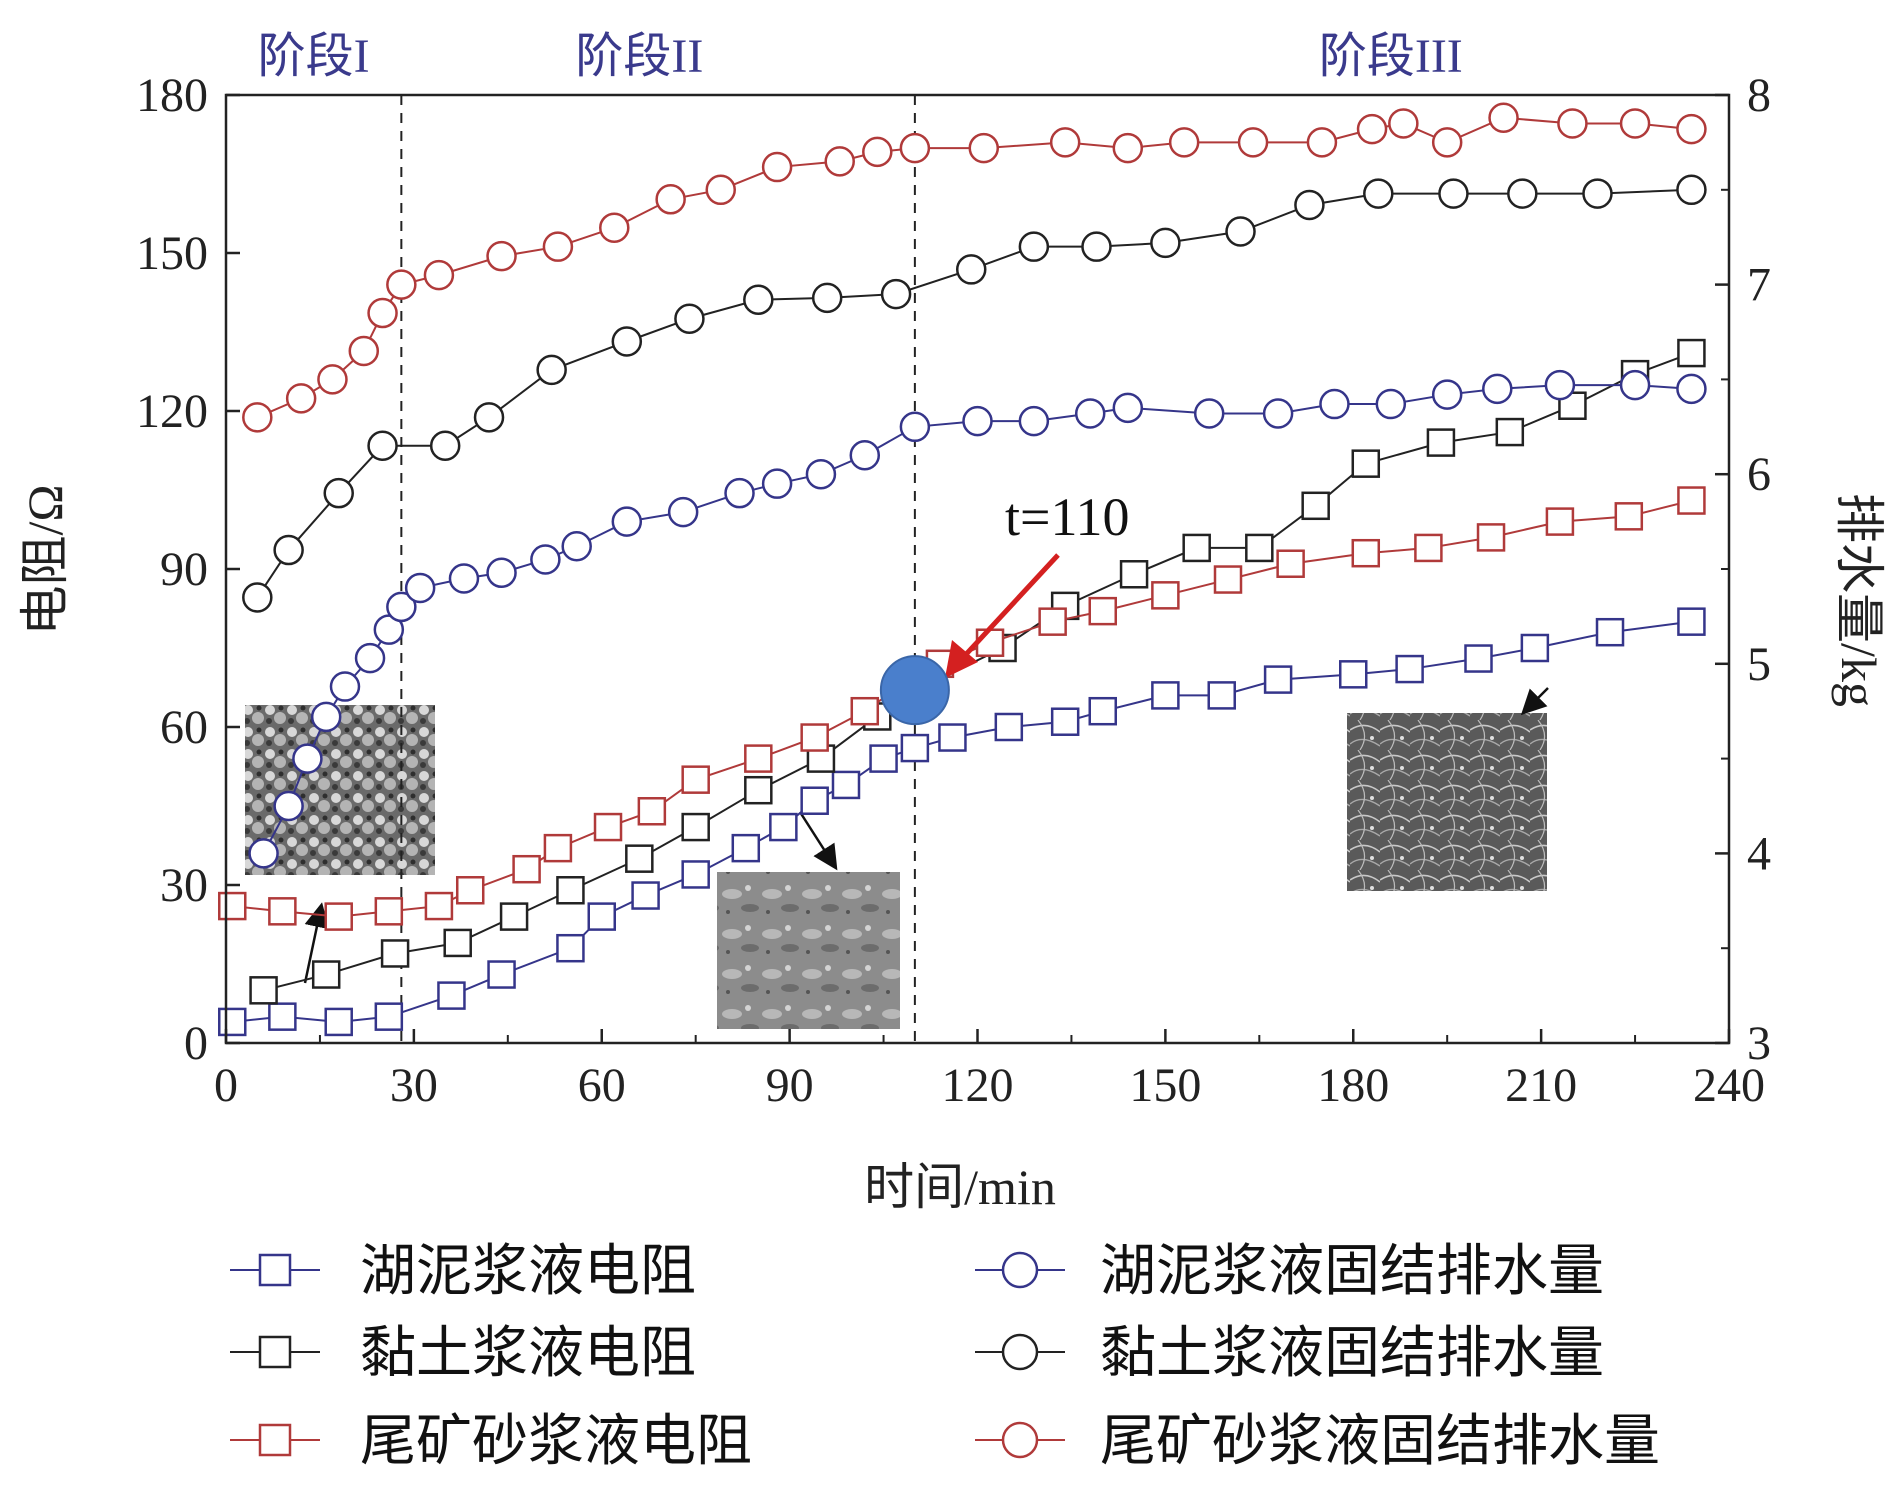 The height and width of the screenshot is (1512, 1891). Describe the element at coordinates (1008, 609) in the screenshot. I see `annotation-arrow` at that location.